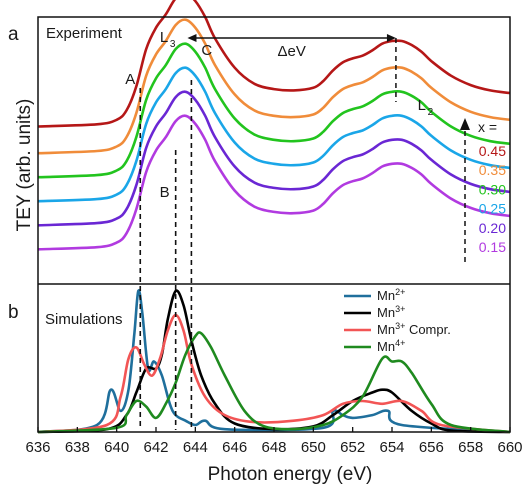  What do you see at coordinates (313, 447) in the screenshot?
I see `x-tick-label-650: 650` at bounding box center [313, 447].